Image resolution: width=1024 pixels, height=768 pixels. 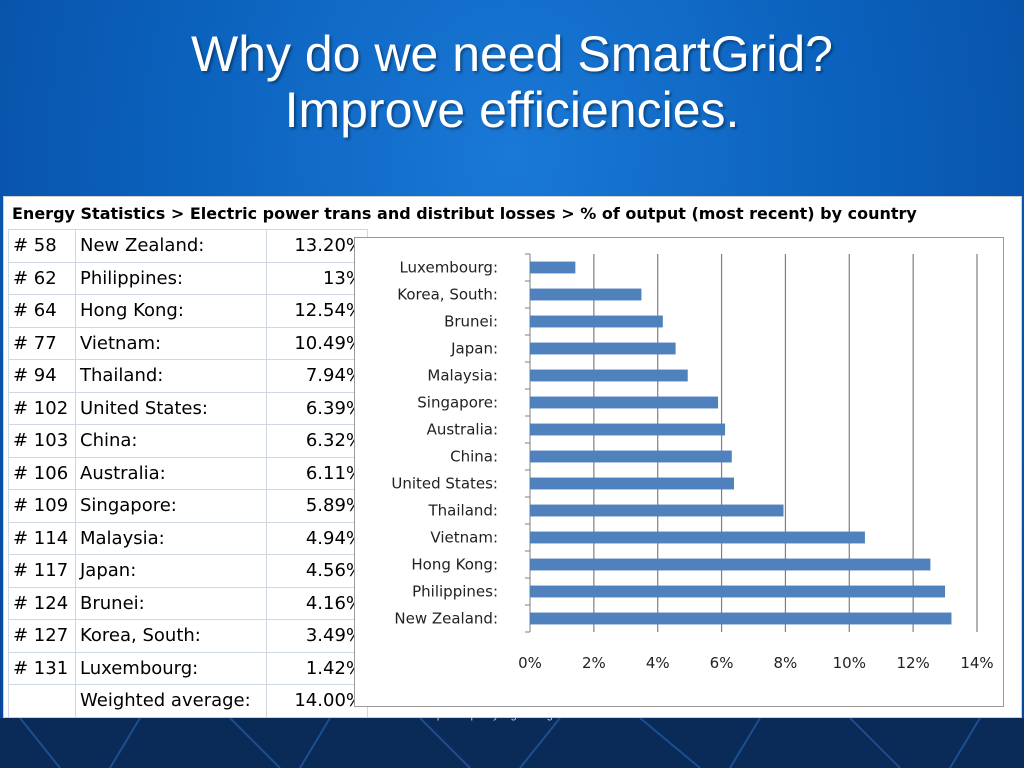 What do you see at coordinates (594, 663) in the screenshot?
I see `x-tick-label: 2%` at bounding box center [594, 663].